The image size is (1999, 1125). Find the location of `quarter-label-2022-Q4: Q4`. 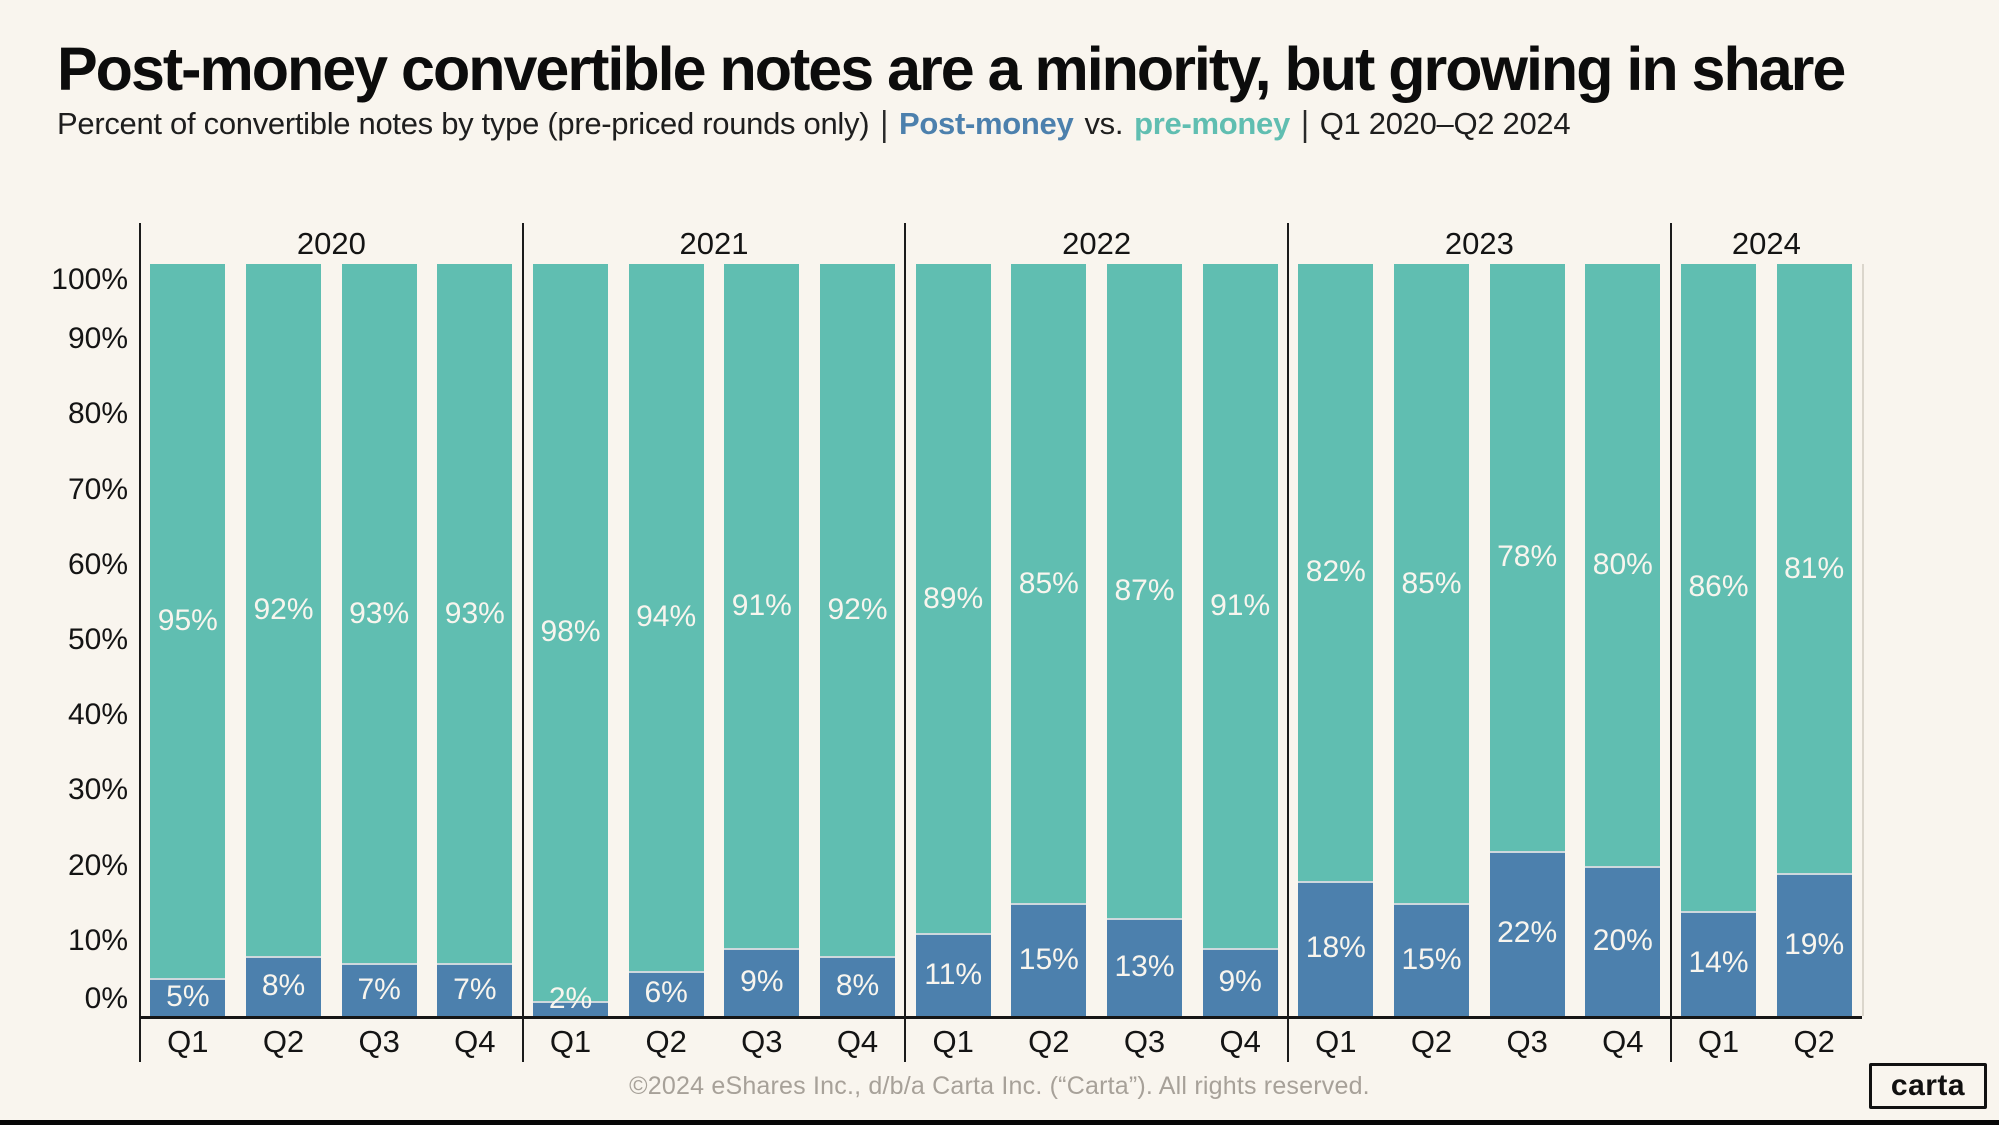

quarter-label-2022-Q4: Q4 is located at coordinates (1240, 1041).